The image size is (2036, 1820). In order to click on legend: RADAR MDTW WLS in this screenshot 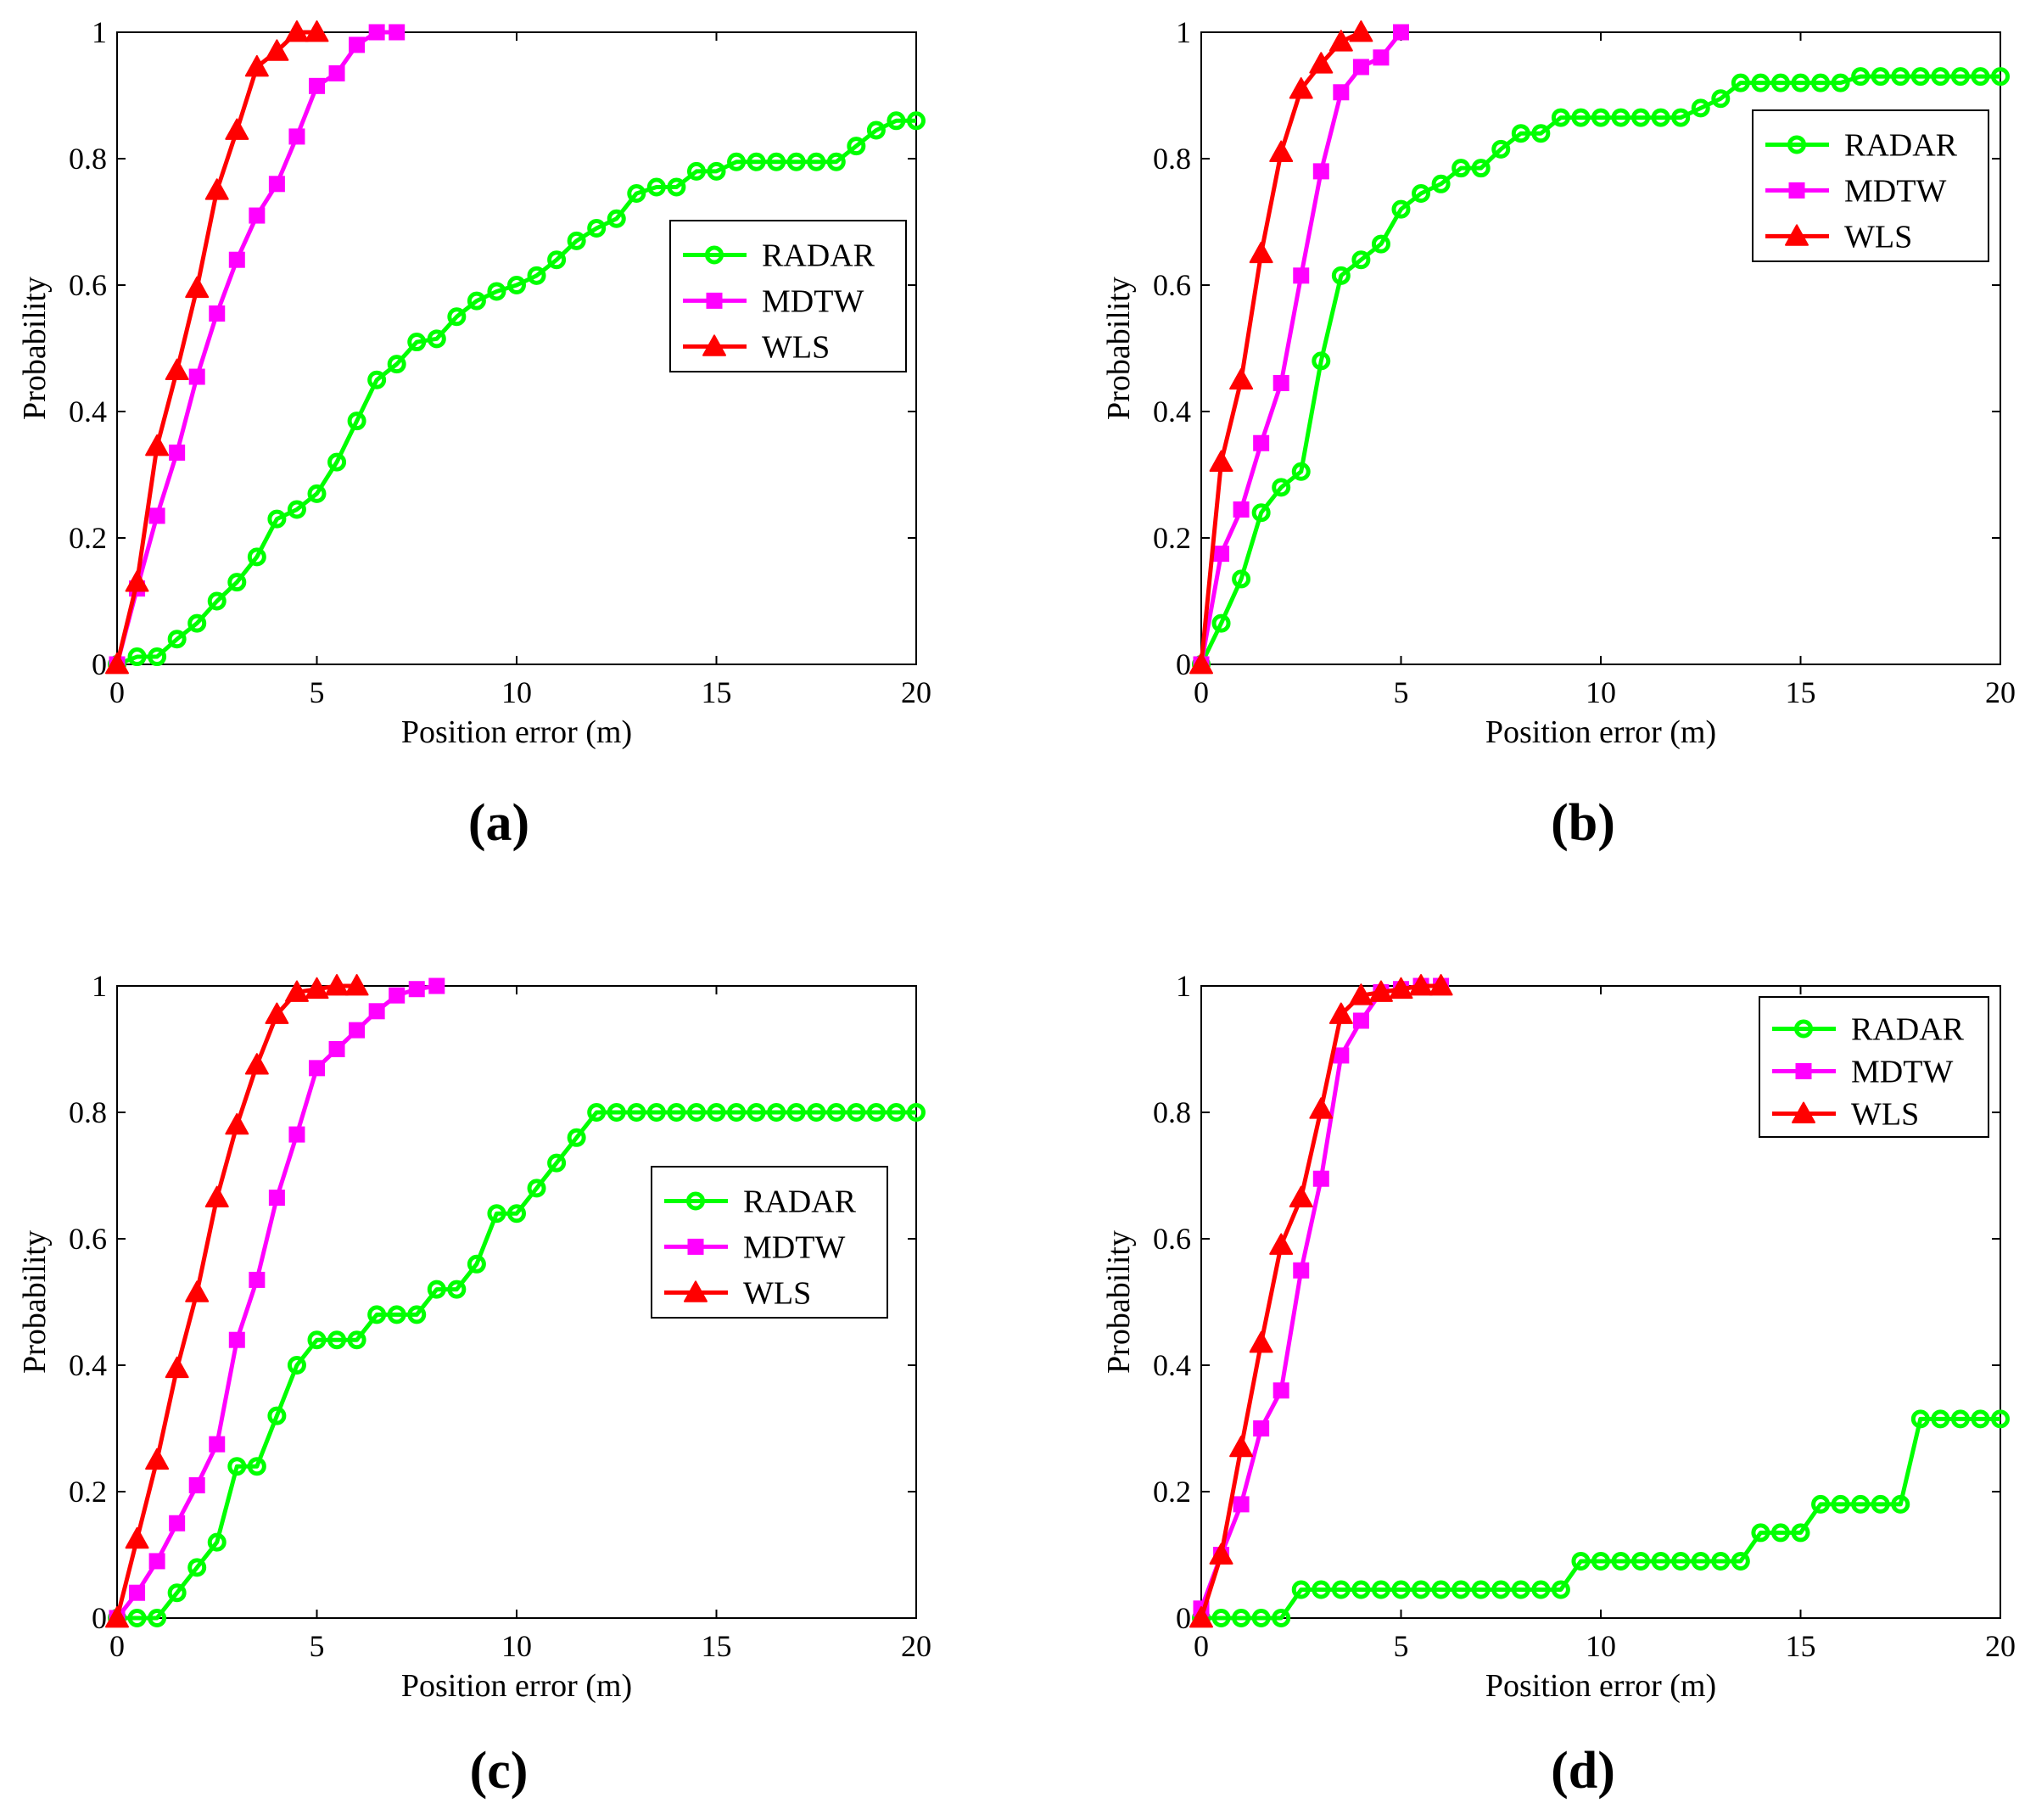, I will do `click(788, 296)`.